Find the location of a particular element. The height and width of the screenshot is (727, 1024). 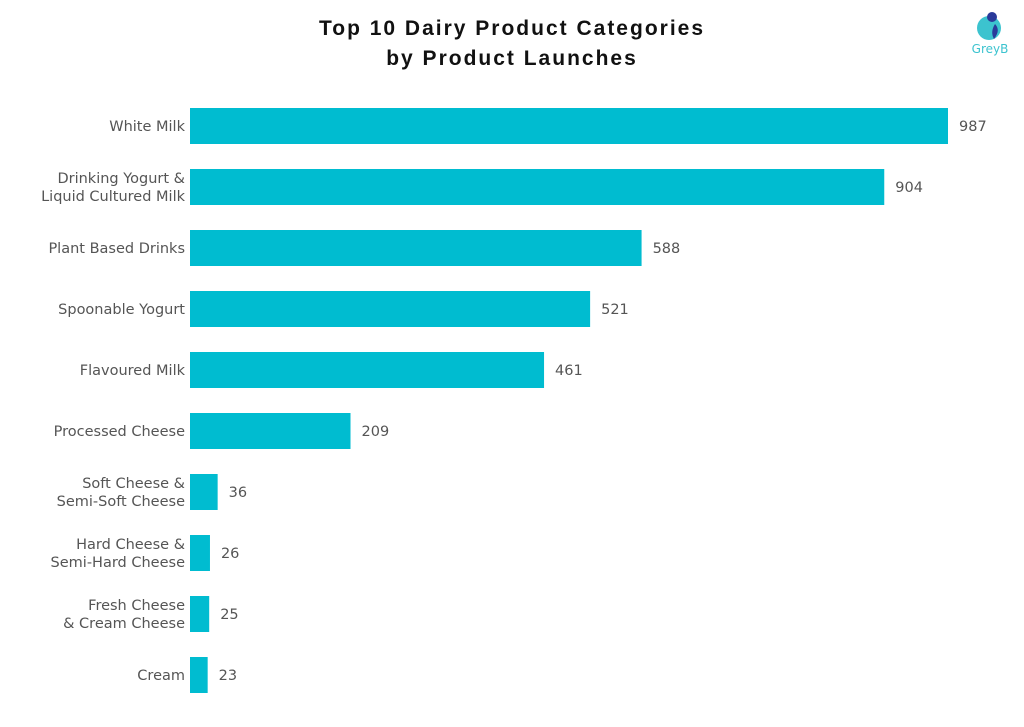

data-label: 588 is located at coordinates (667, 249).